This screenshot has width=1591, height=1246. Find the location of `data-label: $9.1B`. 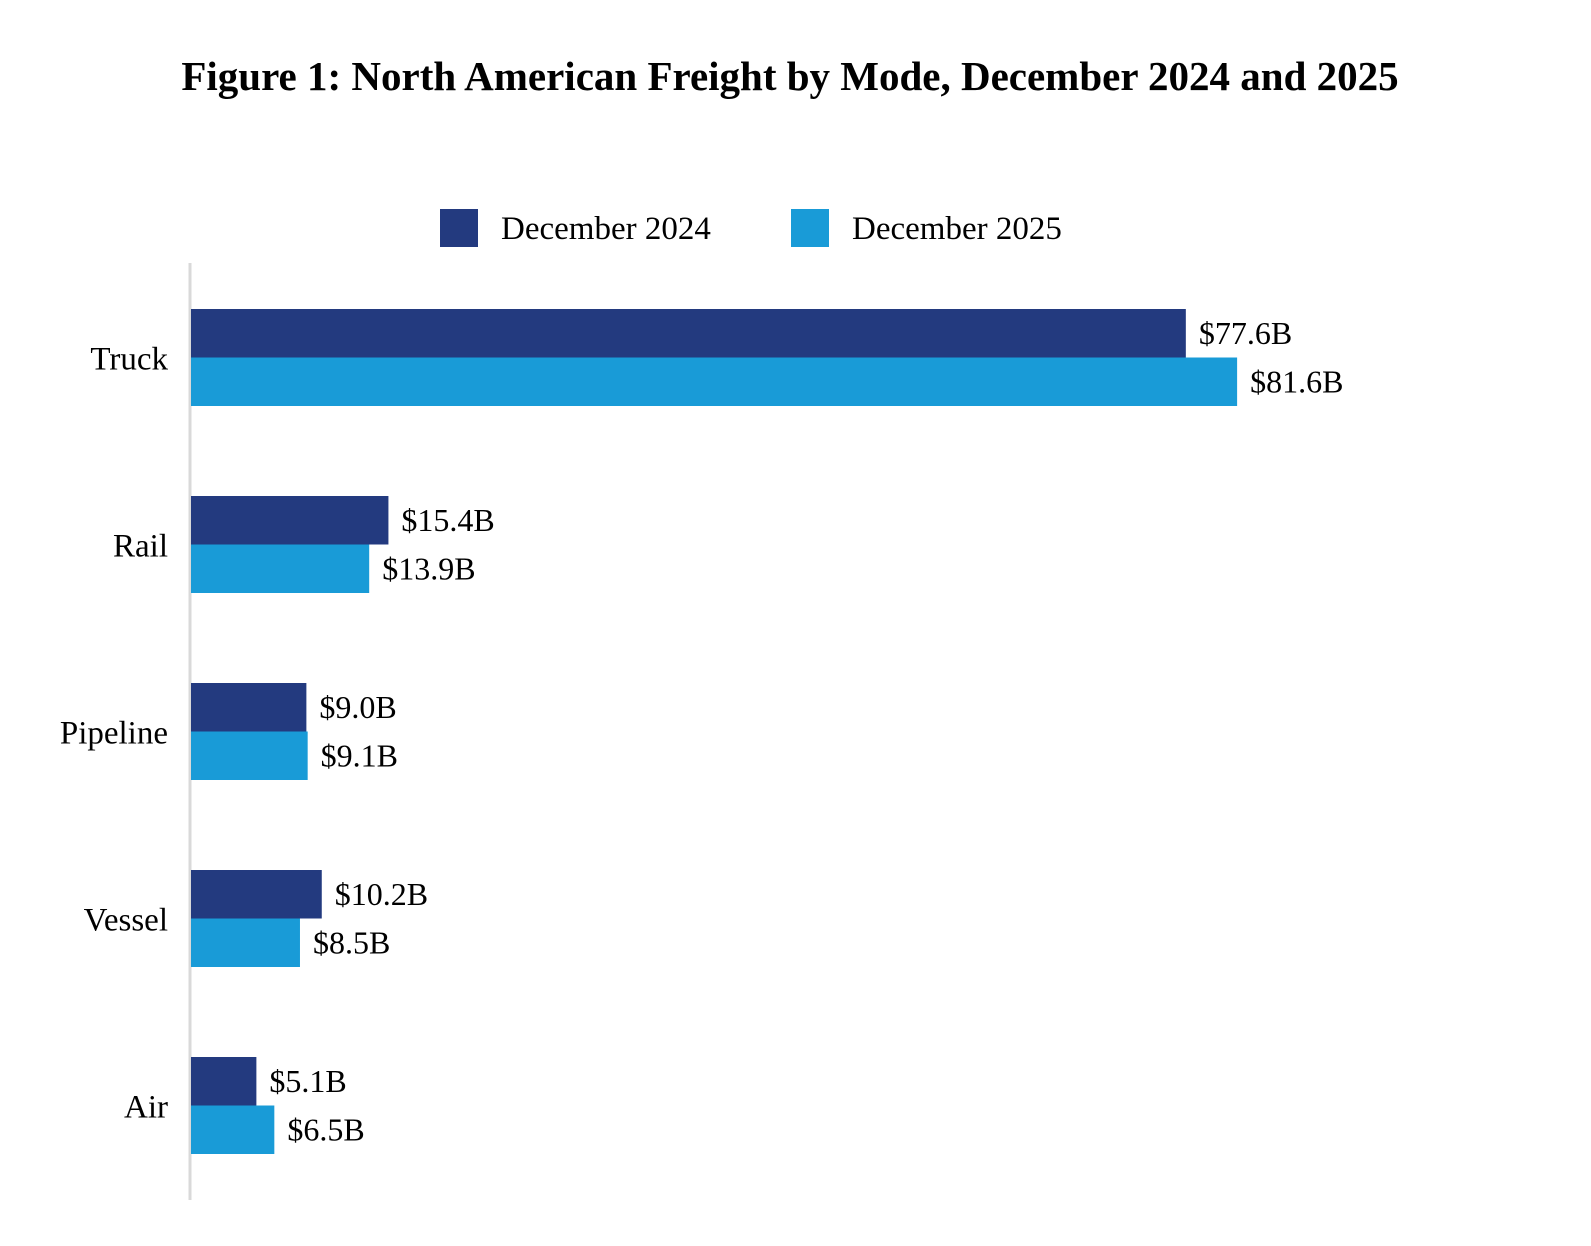

data-label: $9.1B is located at coordinates (359, 756).